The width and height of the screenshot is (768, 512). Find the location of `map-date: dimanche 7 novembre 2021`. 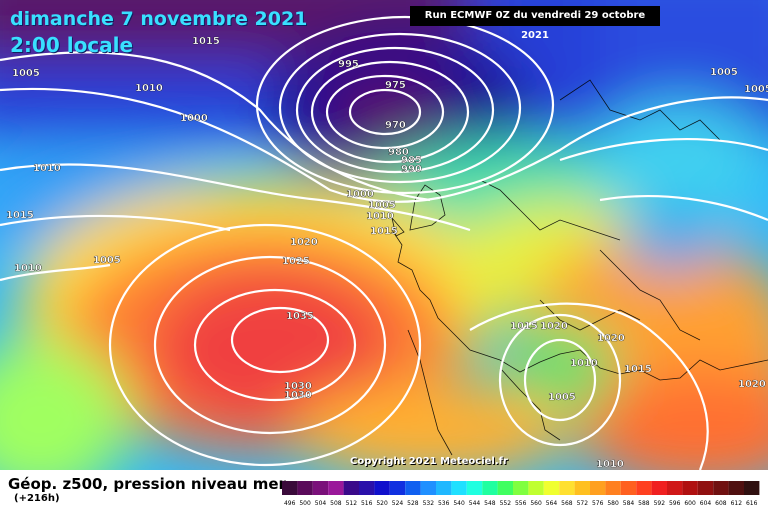

map-date: dimanche 7 novembre 2021 is located at coordinates (159, 19).